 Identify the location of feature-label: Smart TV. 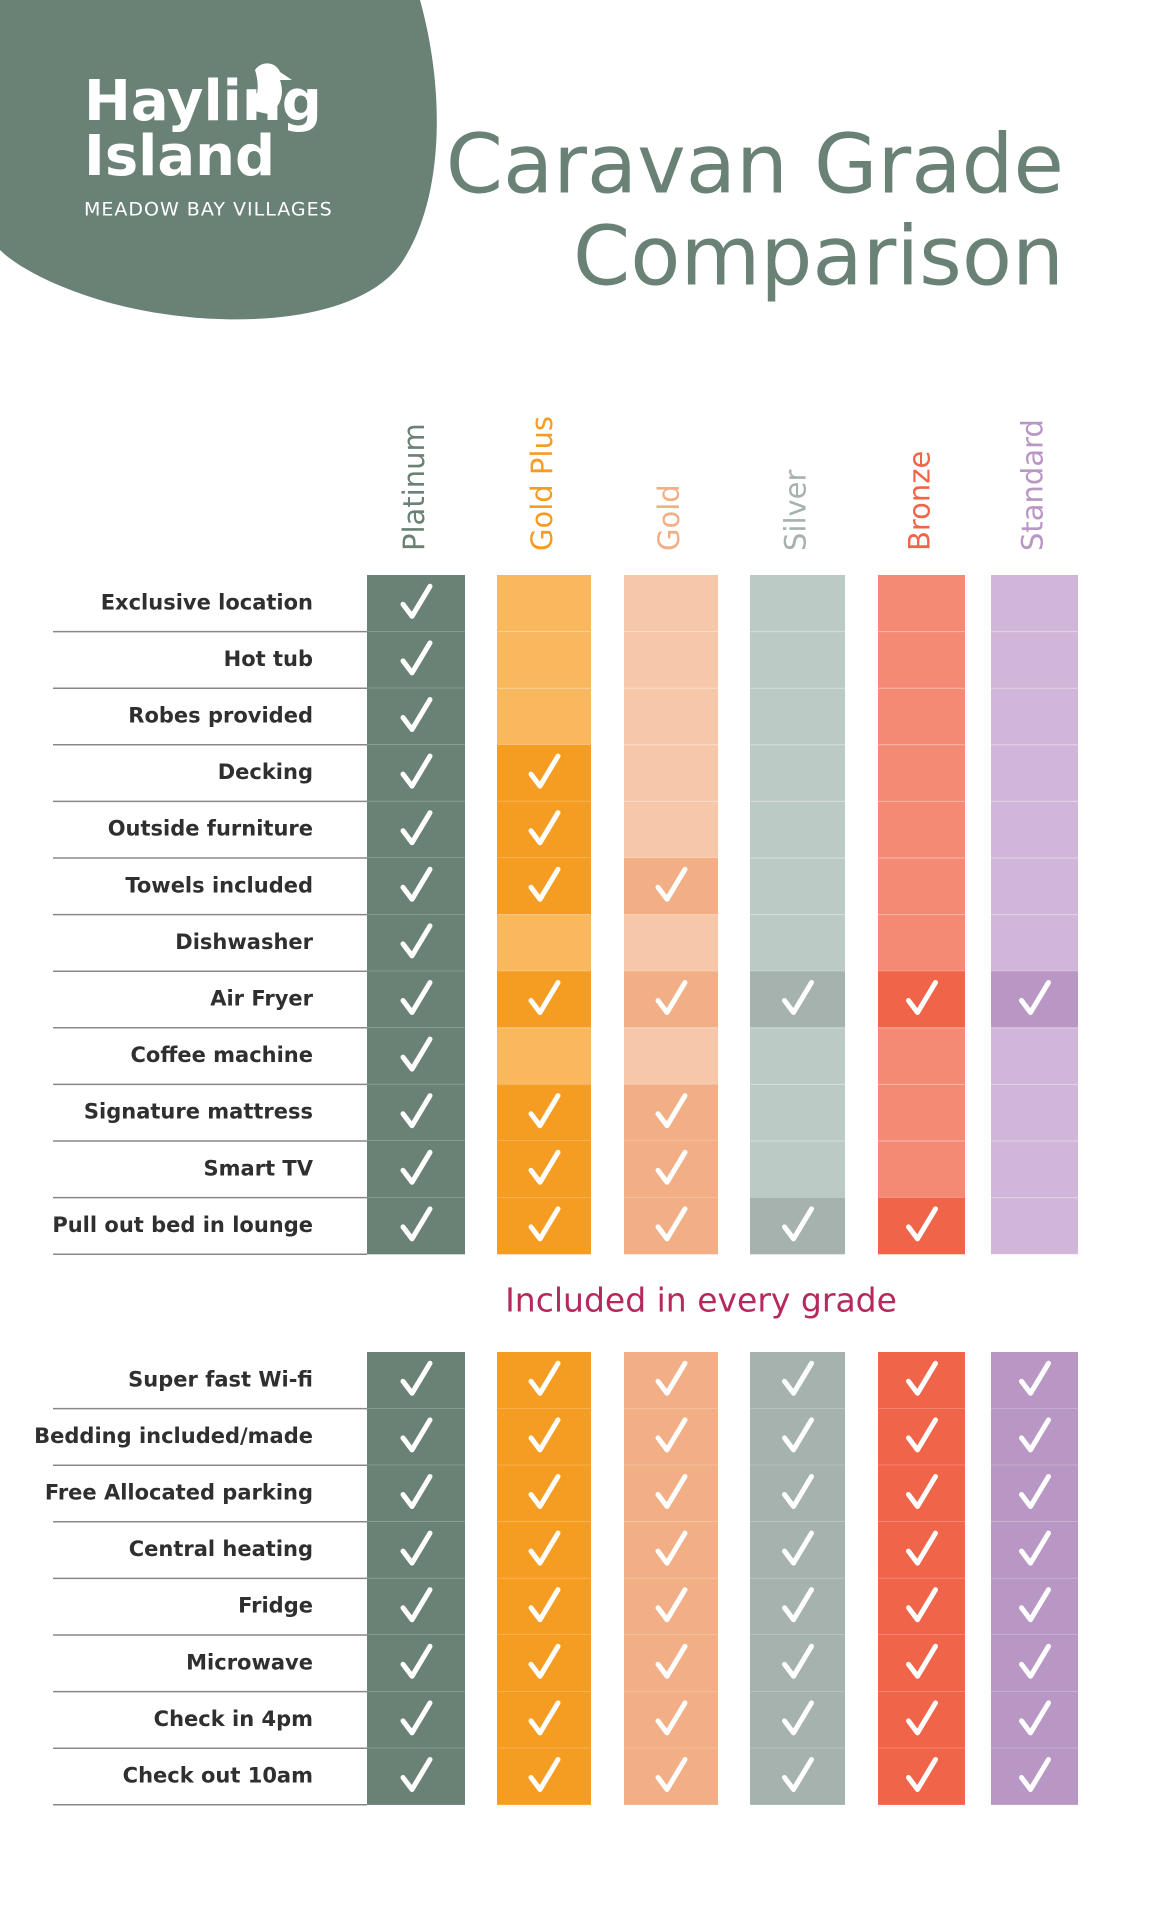
(259, 1168).